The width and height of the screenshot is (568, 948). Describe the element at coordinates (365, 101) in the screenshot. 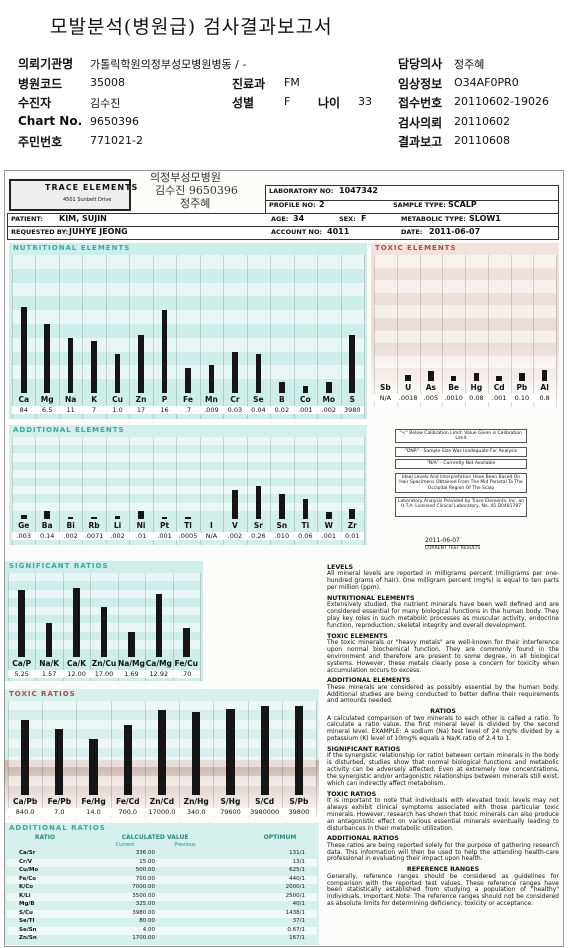

I see `field-value: 33` at that location.